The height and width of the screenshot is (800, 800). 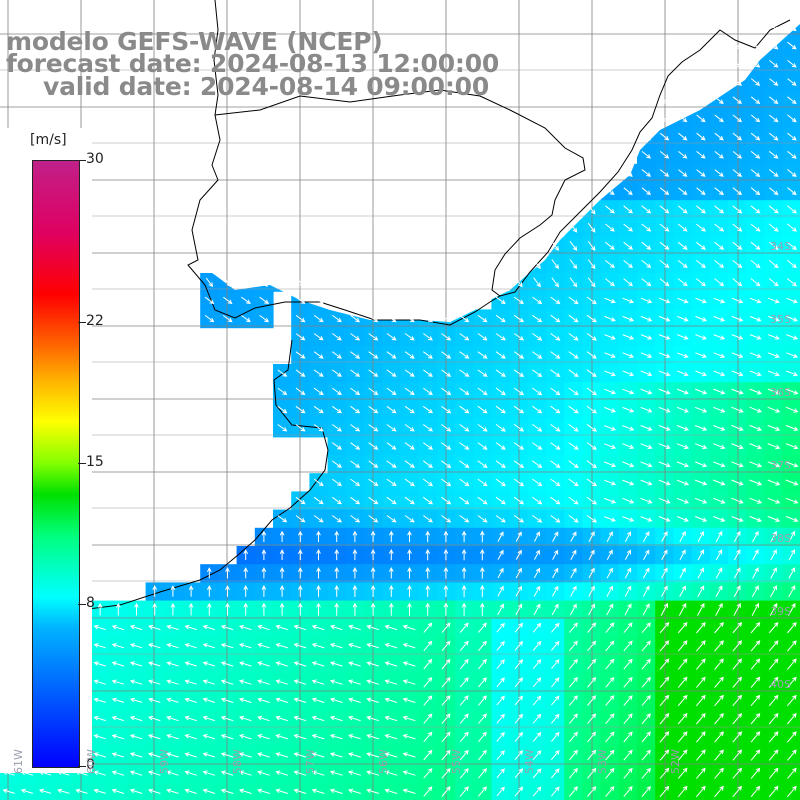 I want to click on colorbar-gradient, so click(x=56, y=464).